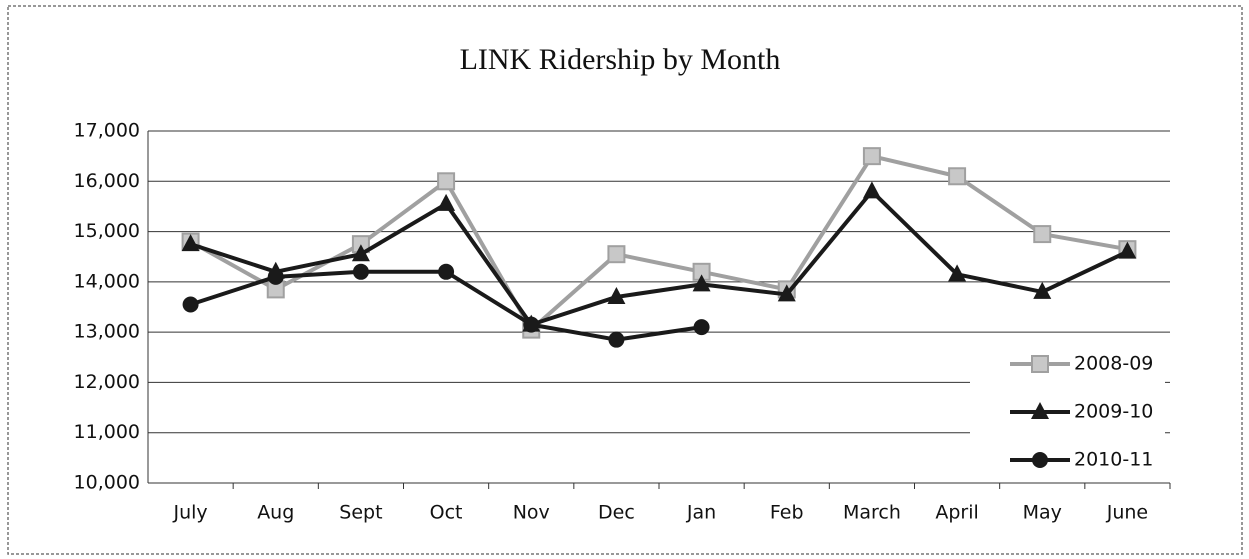 This screenshot has height=559, width=1249. What do you see at coordinates (872, 513) in the screenshot?
I see `x-tick-label: March` at bounding box center [872, 513].